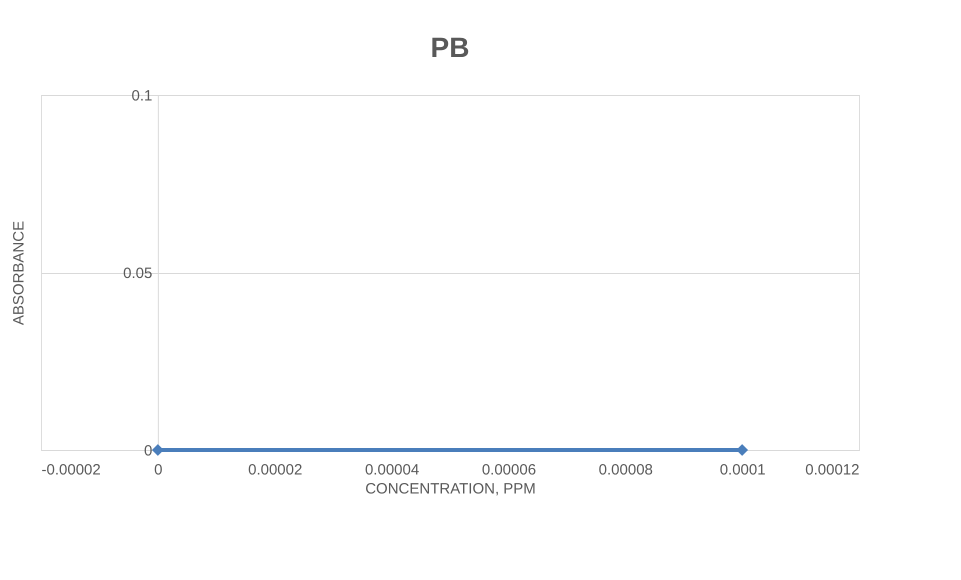 This screenshot has height=580, width=961. Describe the element at coordinates (137, 273) in the screenshot. I see `y-tick-label: 0.05` at that location.